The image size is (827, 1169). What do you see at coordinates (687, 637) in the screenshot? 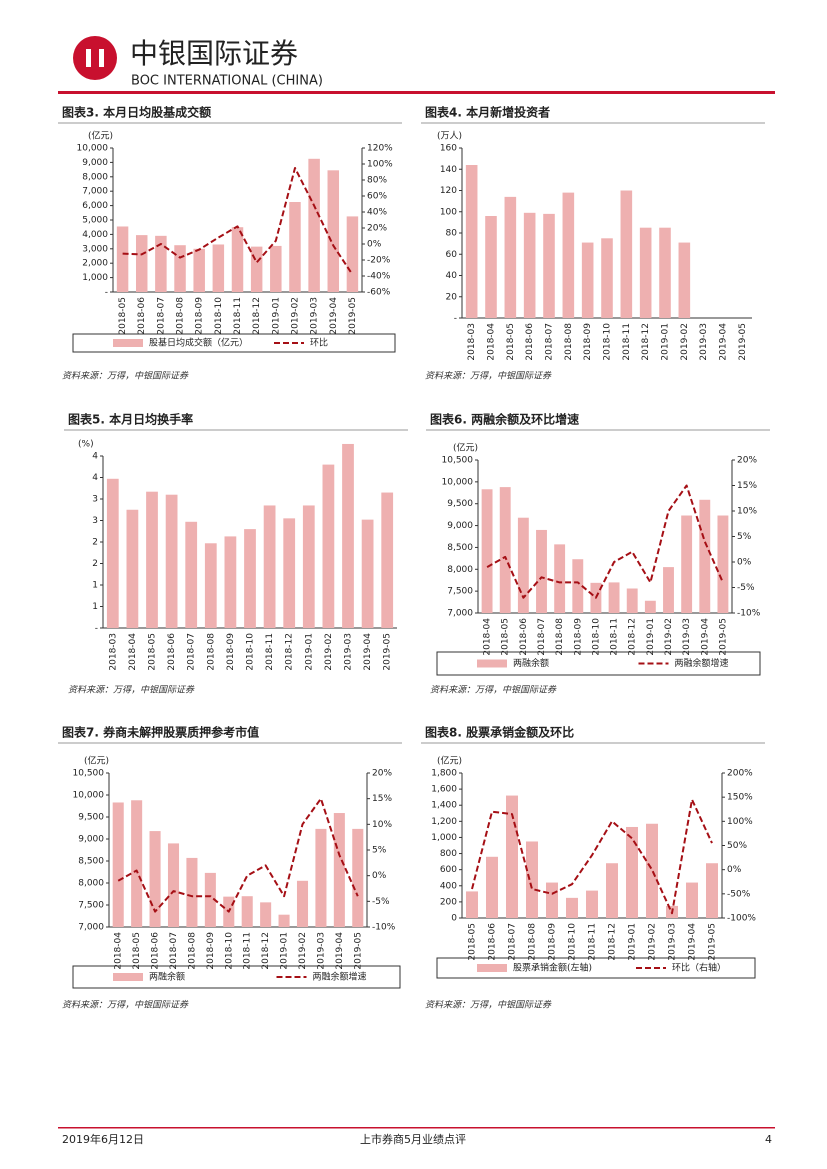
I see `x-tick-label: 2019-03` at bounding box center [687, 637].